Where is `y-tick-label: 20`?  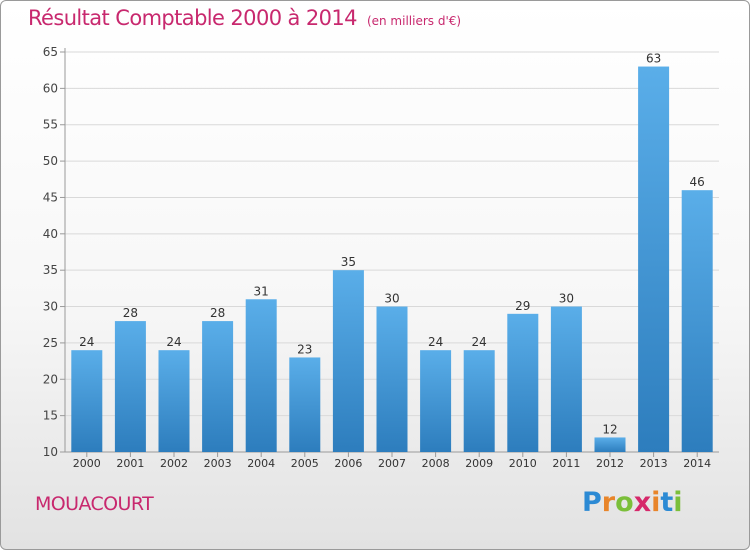
y-tick-label: 20 is located at coordinates (50, 379).